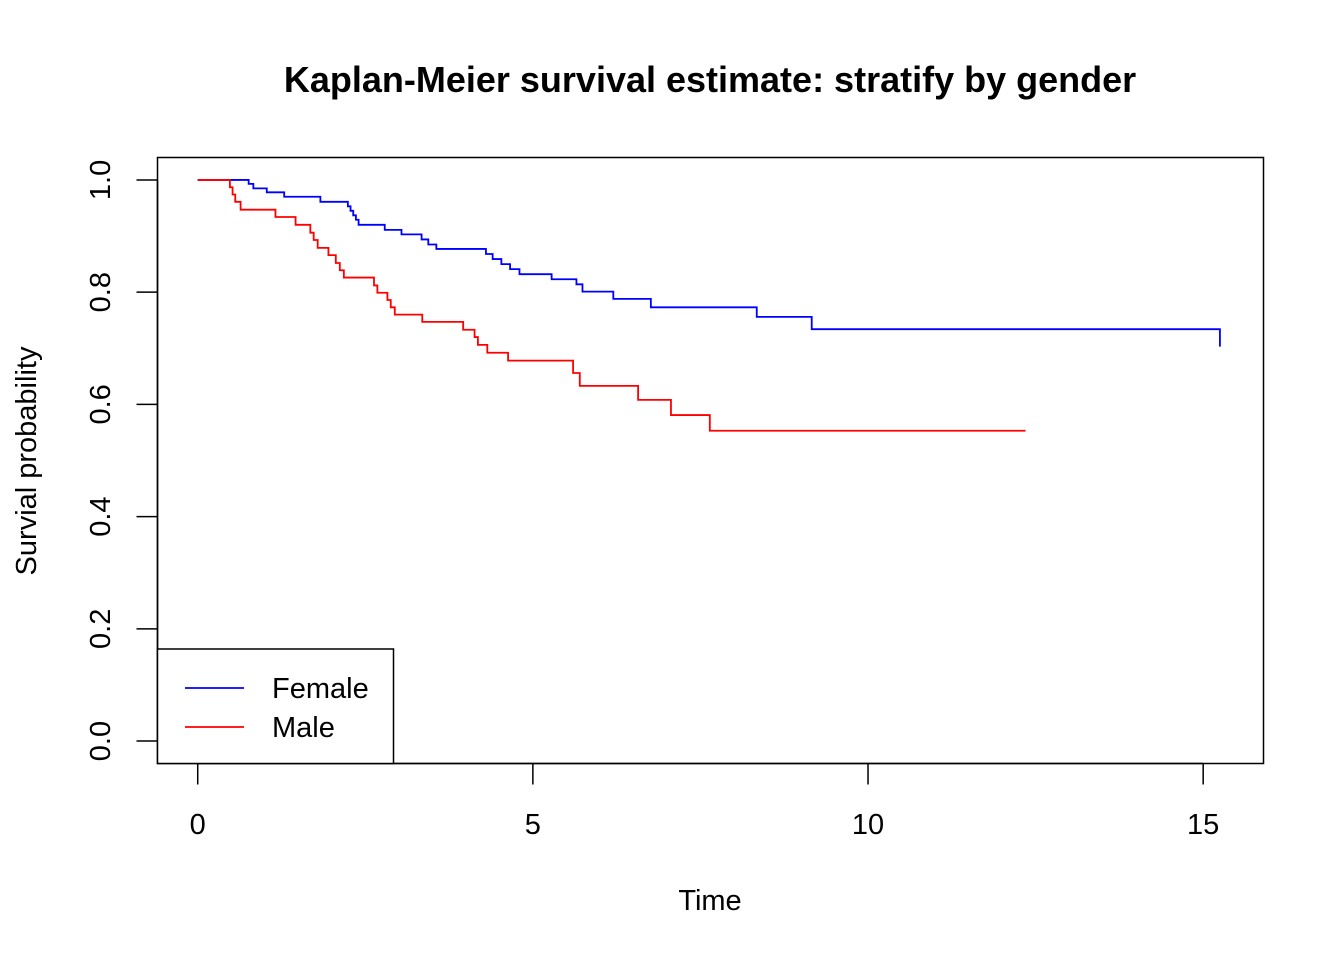 The height and width of the screenshot is (960, 1344). Describe the element at coordinates (709, 901) in the screenshot. I see `x-axis-label: Time` at that location.